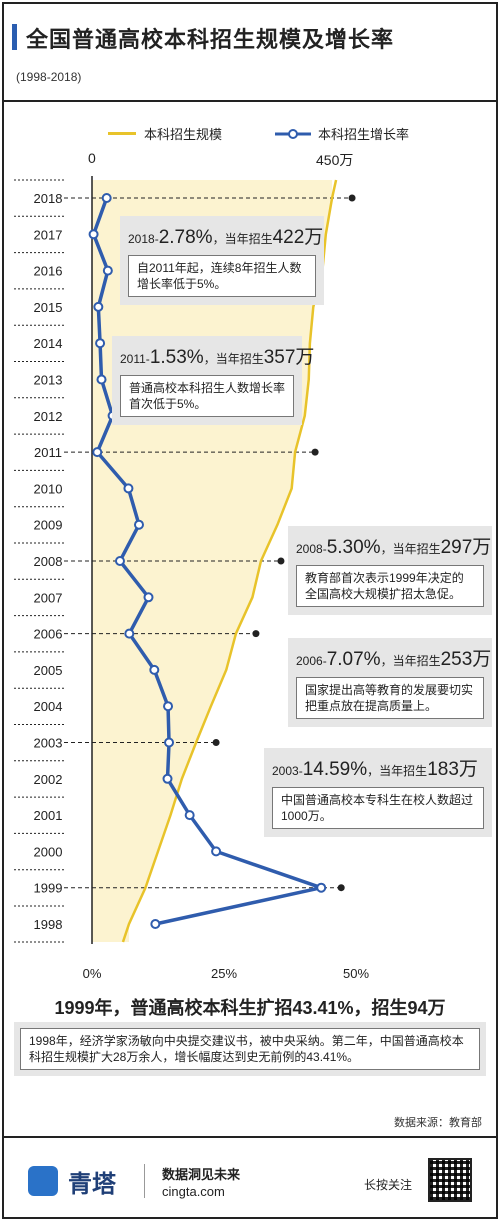 This screenshot has height=1223, width=500. Describe the element at coordinates (250, 1008) in the screenshot. I see `bottom-headline: 1999年，普通高校本科生扩招43.41%，招生94万` at that location.